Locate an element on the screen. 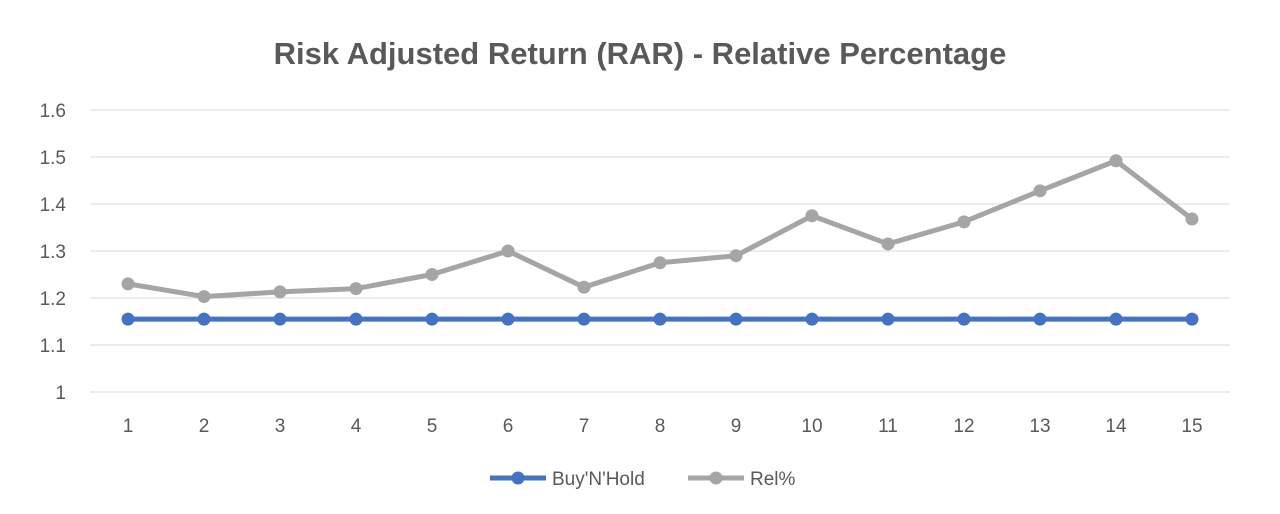  y-tick-label: 1.4 is located at coordinates (53, 205).